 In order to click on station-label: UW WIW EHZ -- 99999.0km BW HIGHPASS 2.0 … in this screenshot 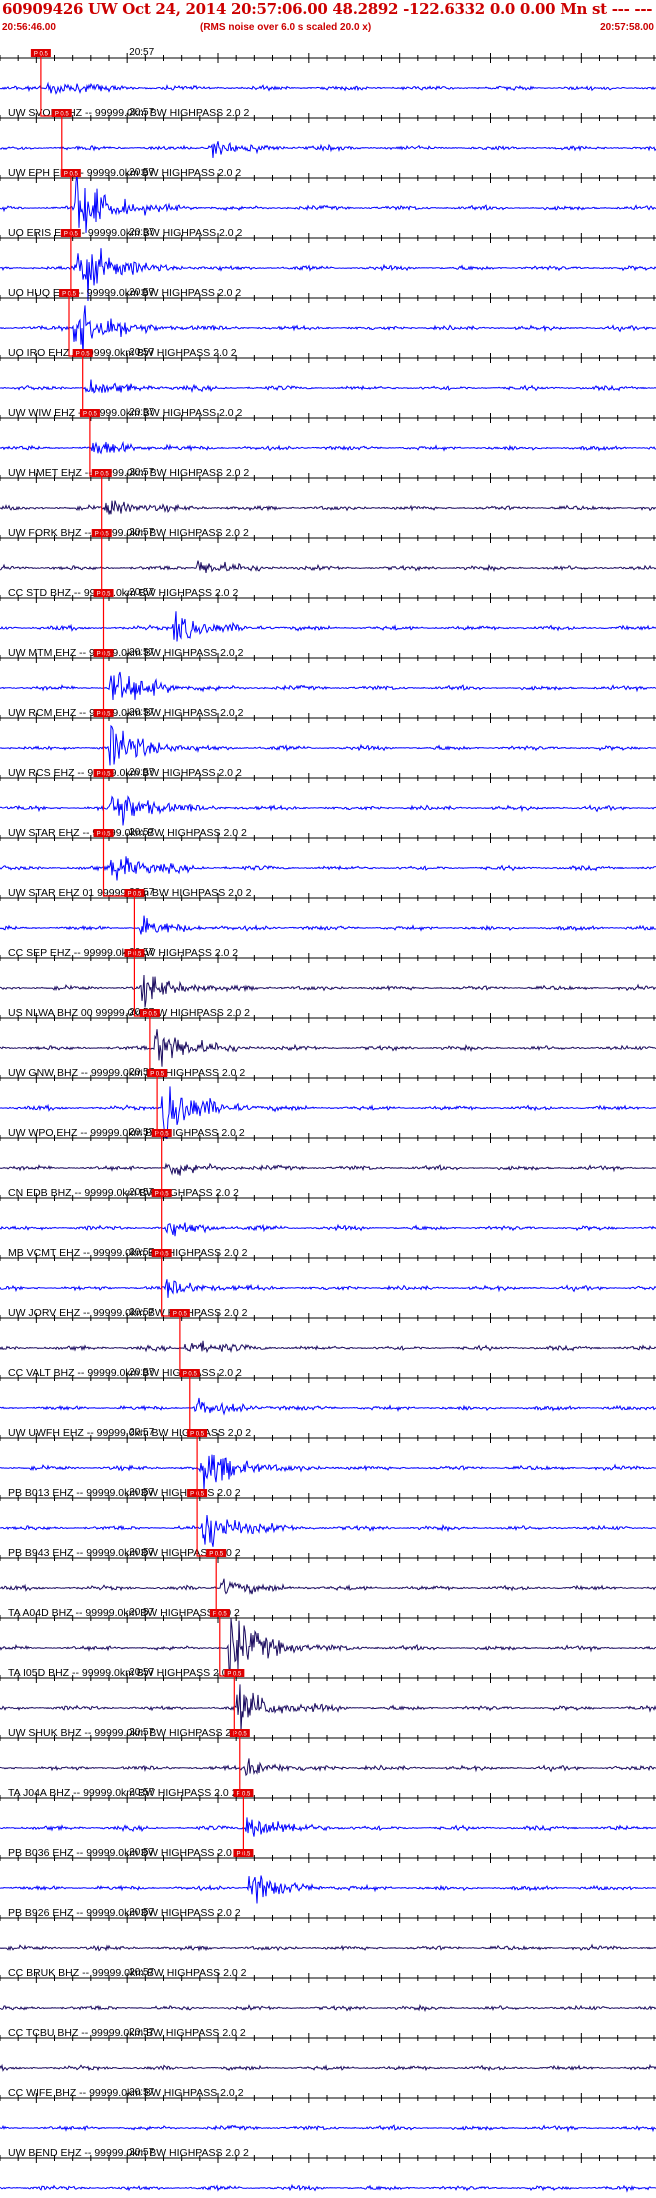, I will do `click(125, 413)`.